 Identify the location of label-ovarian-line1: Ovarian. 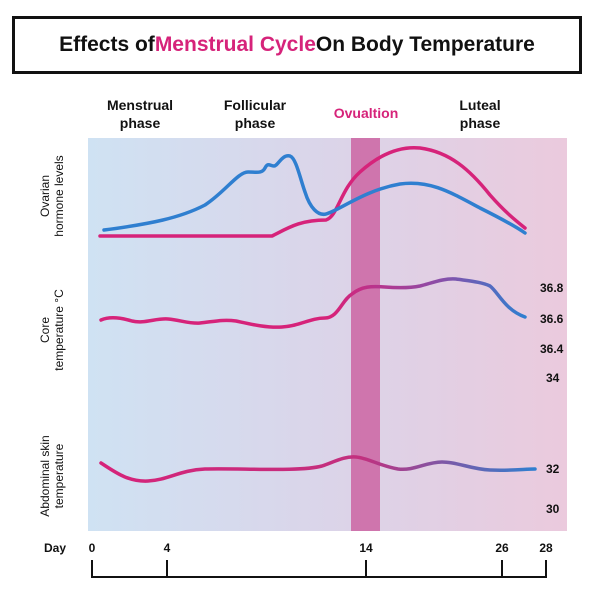
(45, 196).